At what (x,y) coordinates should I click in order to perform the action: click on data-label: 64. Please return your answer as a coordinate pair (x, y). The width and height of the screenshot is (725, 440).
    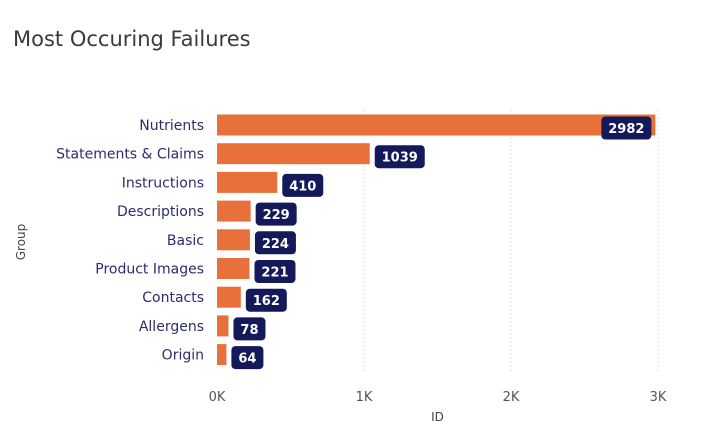
    Looking at the image, I should click on (247, 359).